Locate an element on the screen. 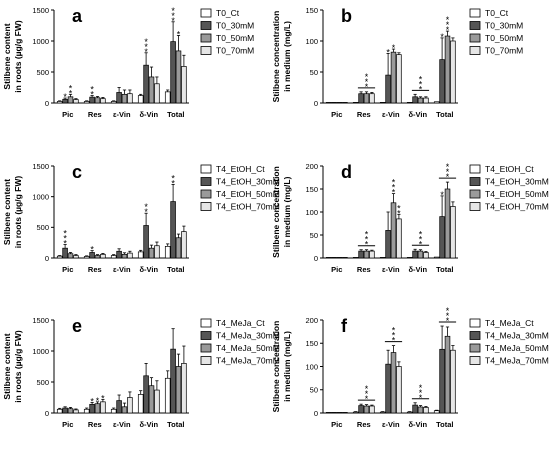  x-tick-label-c: δ-Vin is located at coordinates (149, 269).